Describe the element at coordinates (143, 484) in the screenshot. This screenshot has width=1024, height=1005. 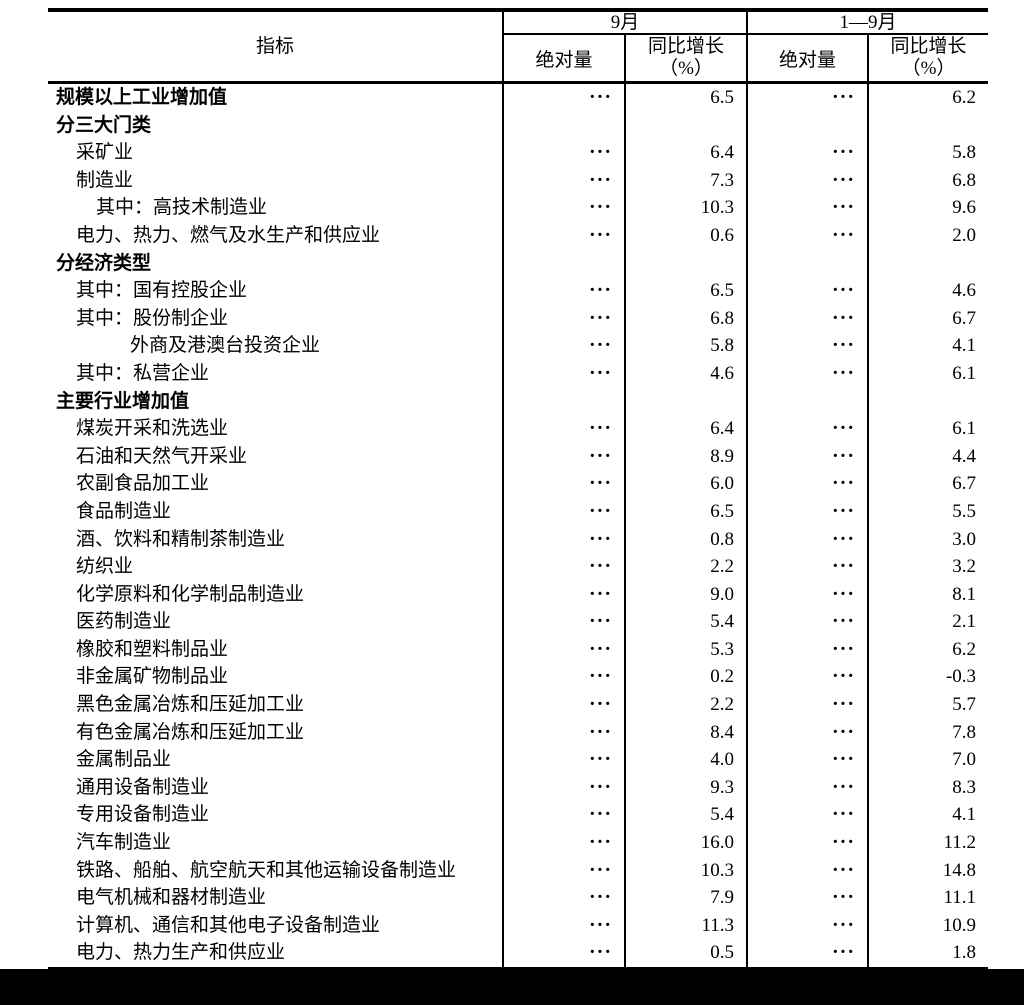
I see `row-label: 农副食品加工业` at that location.